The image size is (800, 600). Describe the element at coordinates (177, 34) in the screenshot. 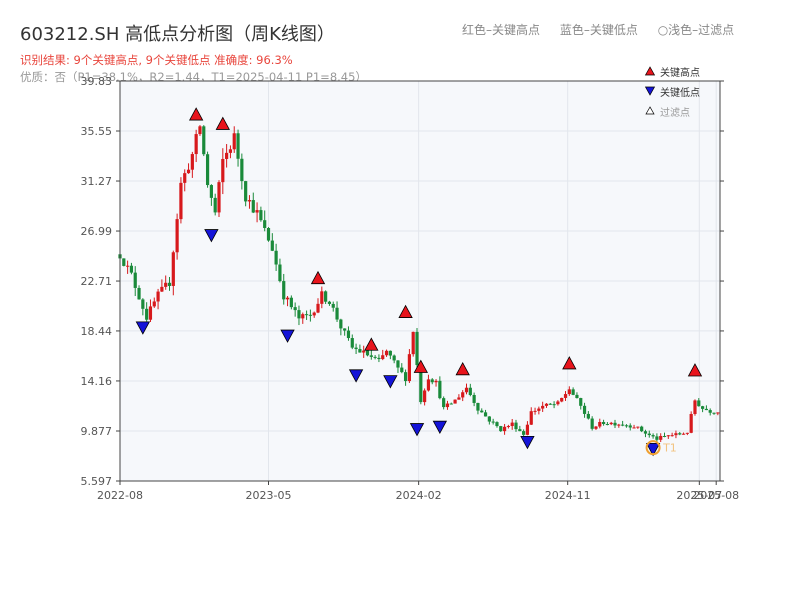

I see `chart-title: 603212.SH 高低点分析图（周K线图）` at that location.